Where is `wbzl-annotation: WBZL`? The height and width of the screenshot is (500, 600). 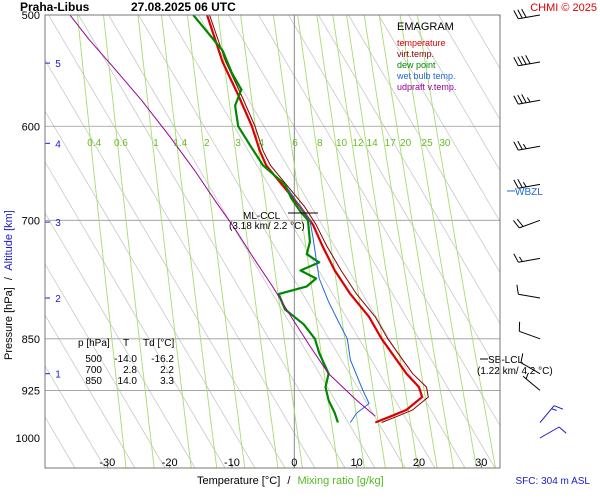
wbzl-annotation: WBZL is located at coordinates (525, 192).